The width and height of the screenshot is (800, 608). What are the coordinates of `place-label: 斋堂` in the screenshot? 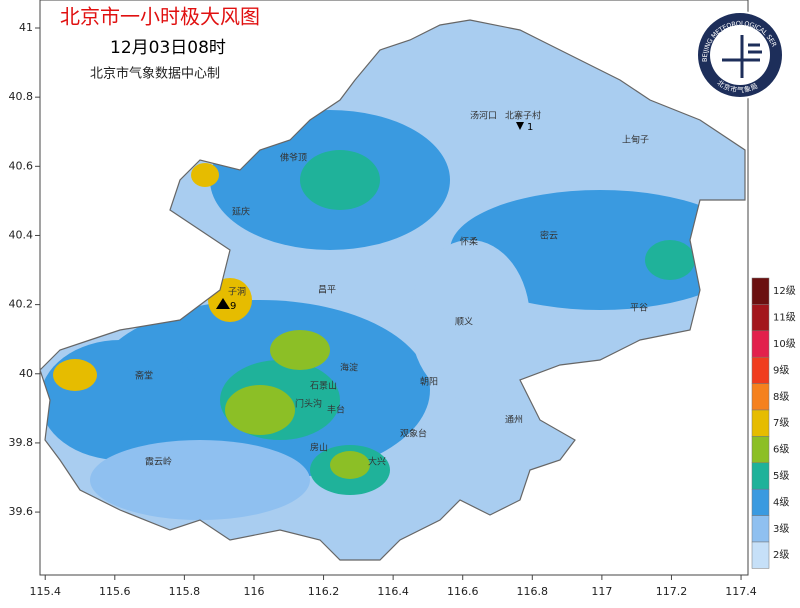 It's located at (144, 376).